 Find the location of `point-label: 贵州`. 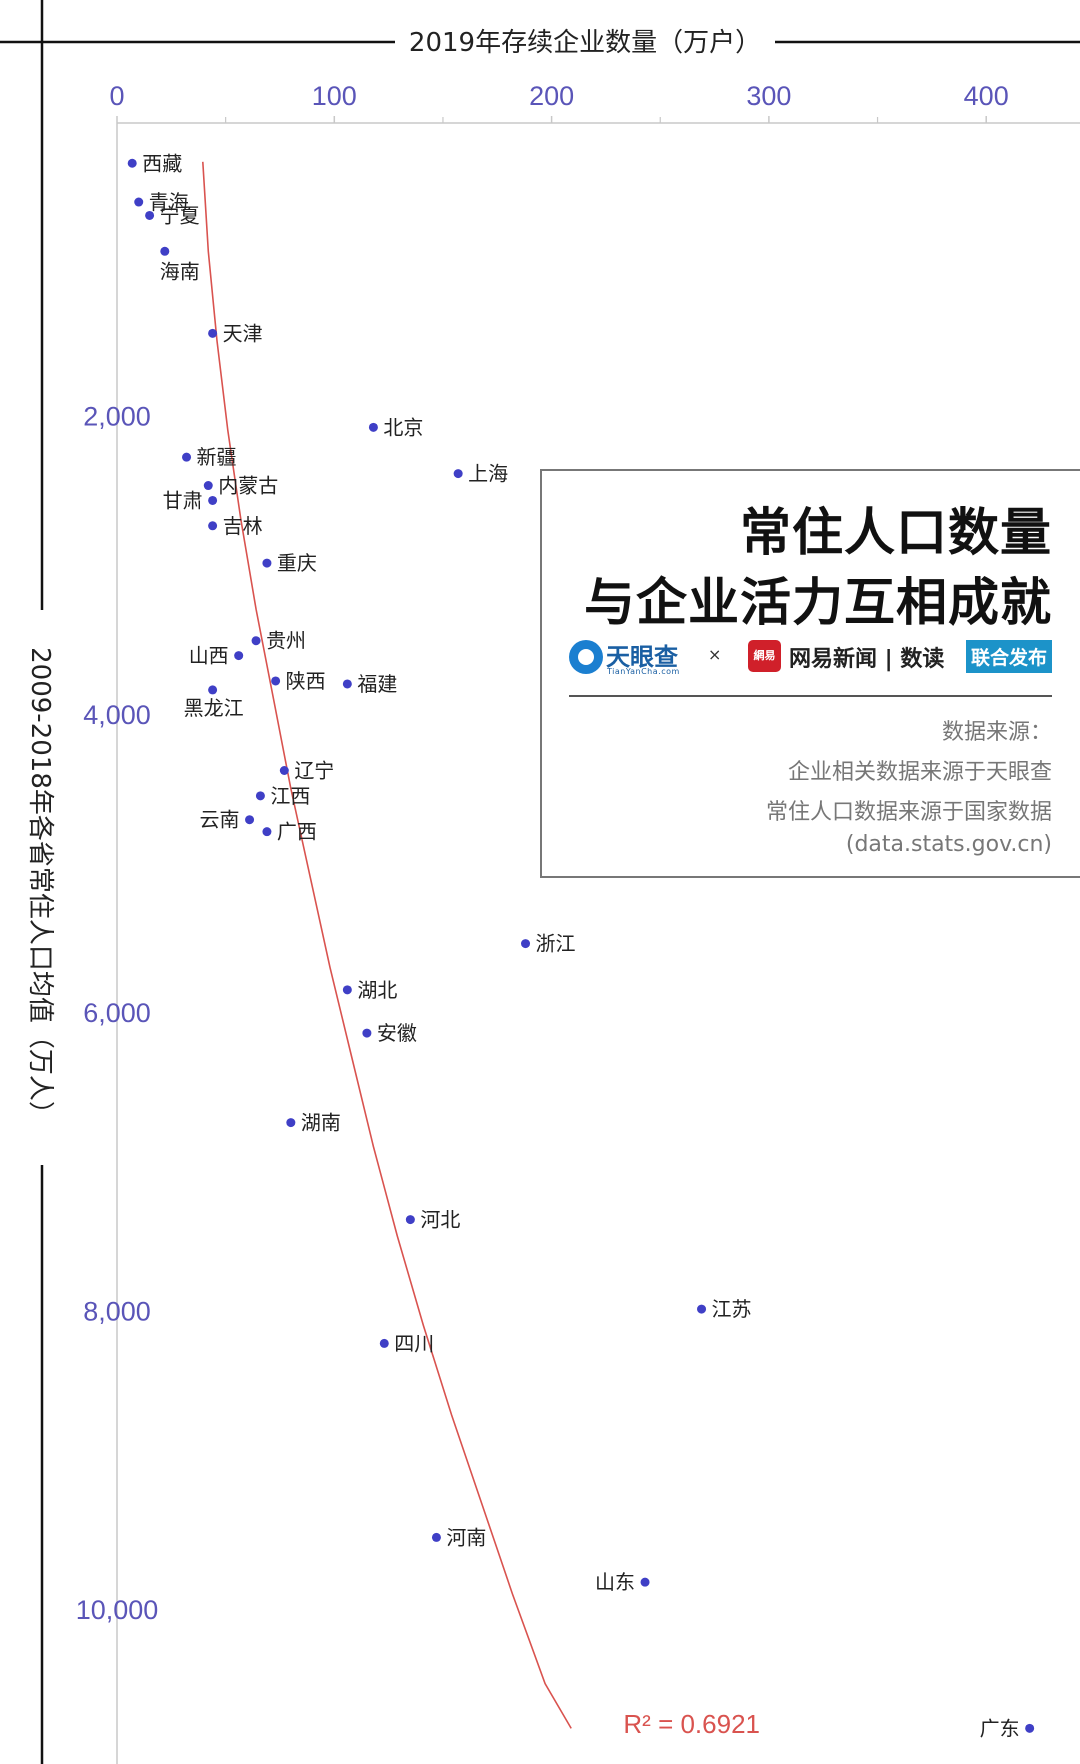

point-label: 贵州 is located at coordinates (286, 641).